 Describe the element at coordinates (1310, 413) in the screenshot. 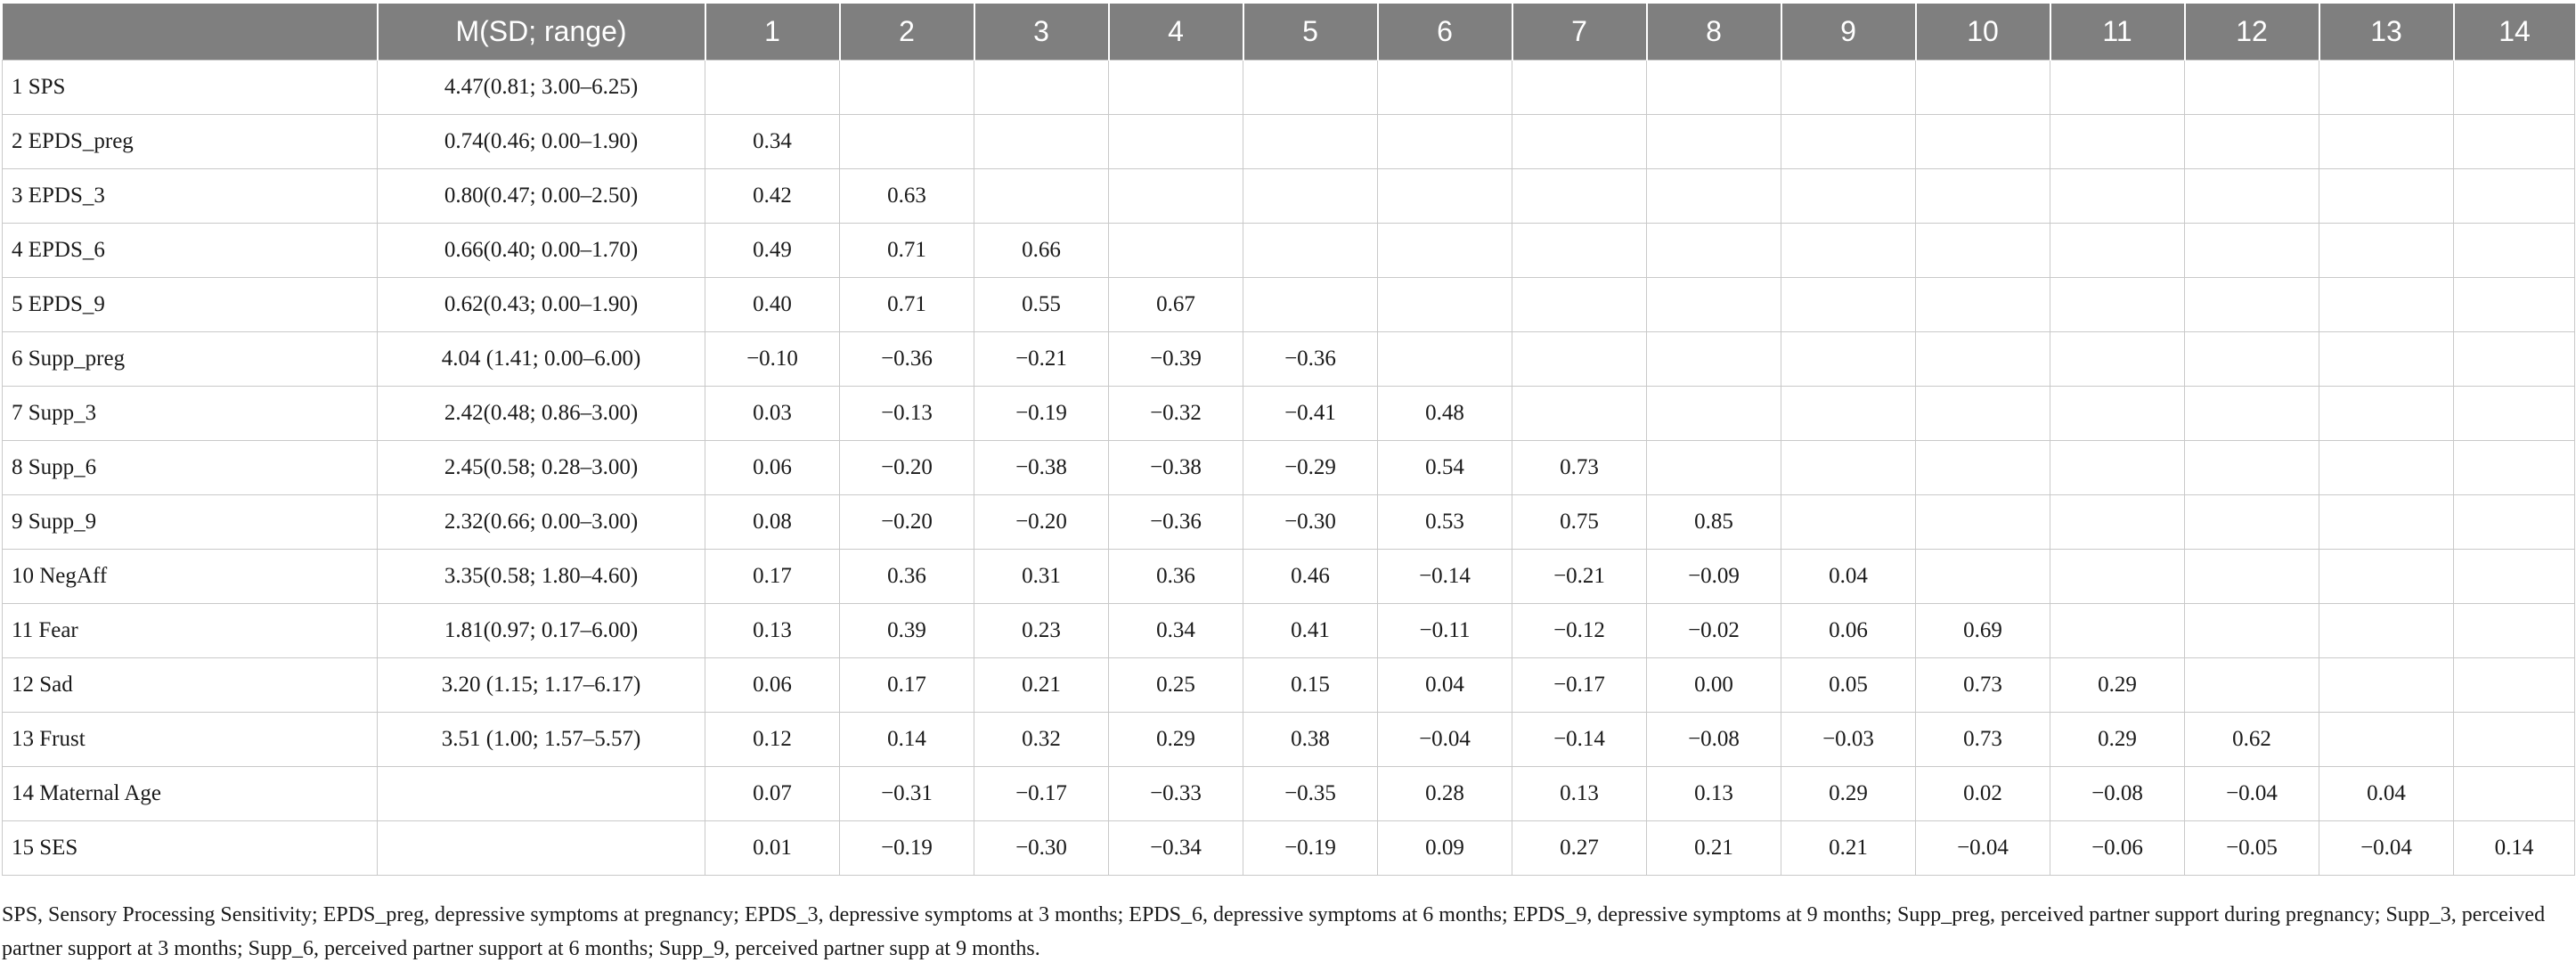

I see `correlation-cell: −0.41` at that location.